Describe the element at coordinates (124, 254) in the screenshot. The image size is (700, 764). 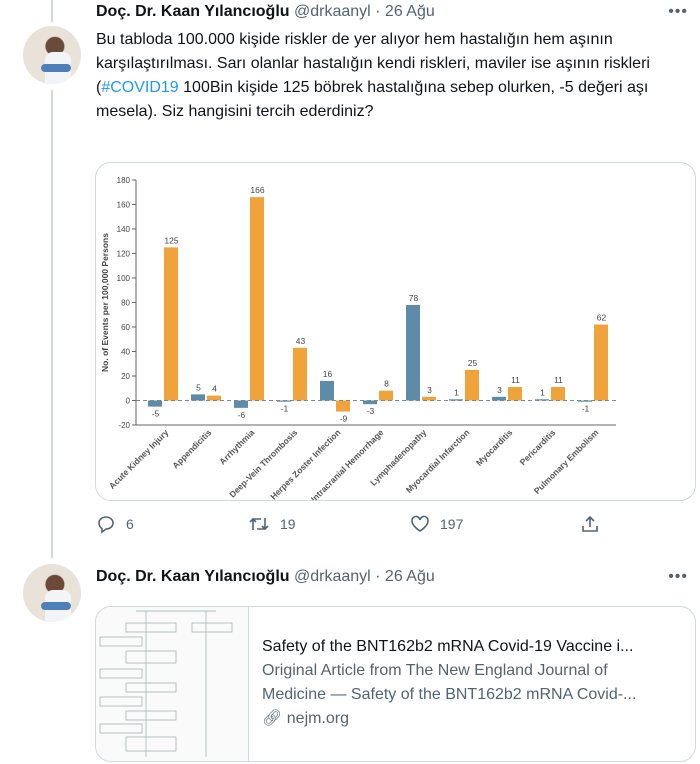
I see `y-tick-label: 120` at that location.